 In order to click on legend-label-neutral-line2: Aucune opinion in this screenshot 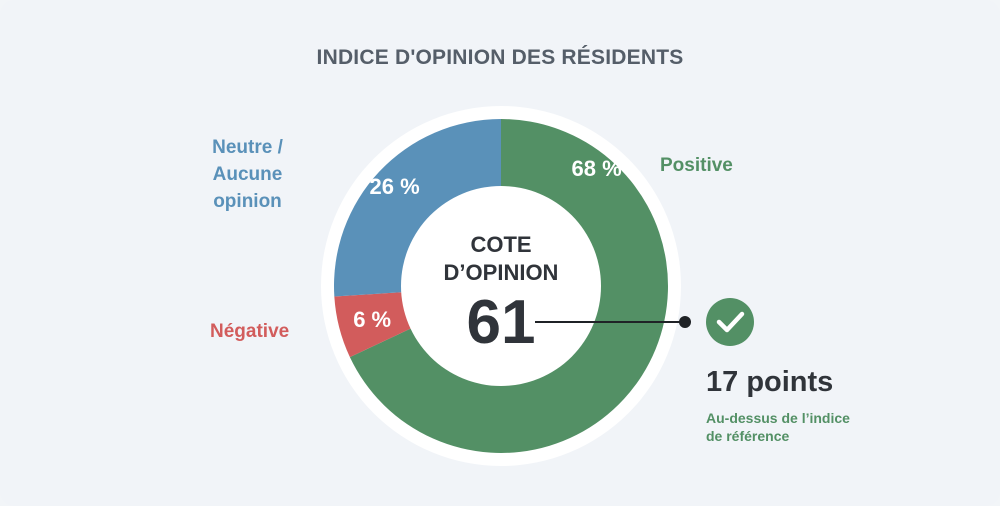, I will do `click(247, 188)`.